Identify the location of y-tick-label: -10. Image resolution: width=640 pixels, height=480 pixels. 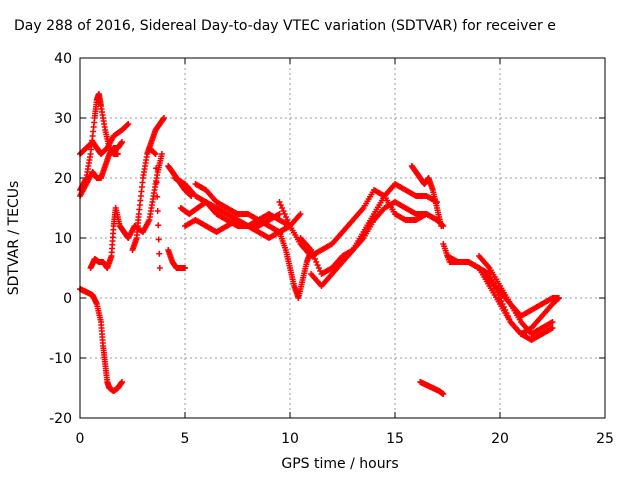
(60, 359).